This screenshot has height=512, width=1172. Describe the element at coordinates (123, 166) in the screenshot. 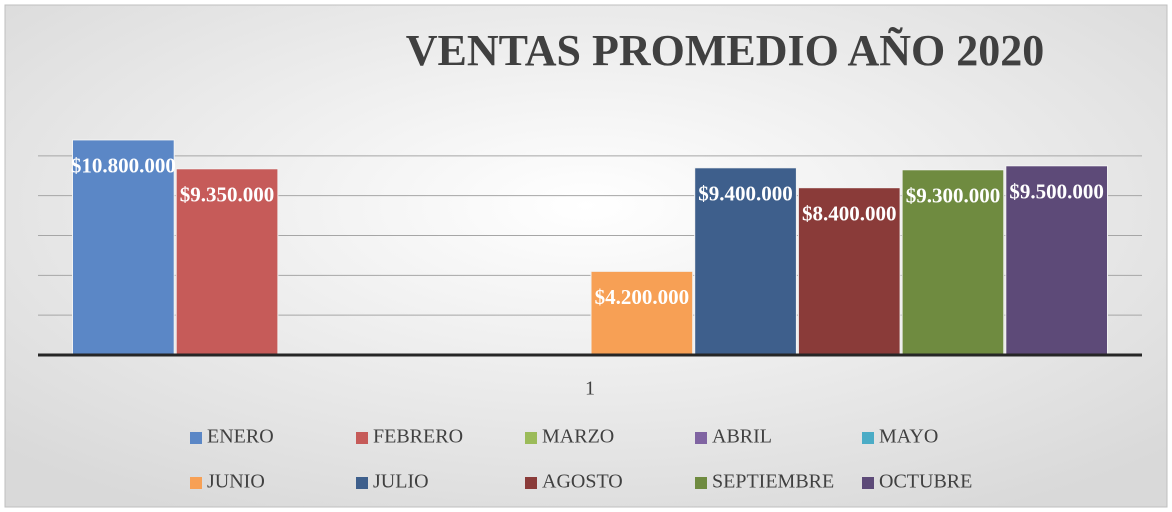

I see `data-label: $10.800.000` at that location.